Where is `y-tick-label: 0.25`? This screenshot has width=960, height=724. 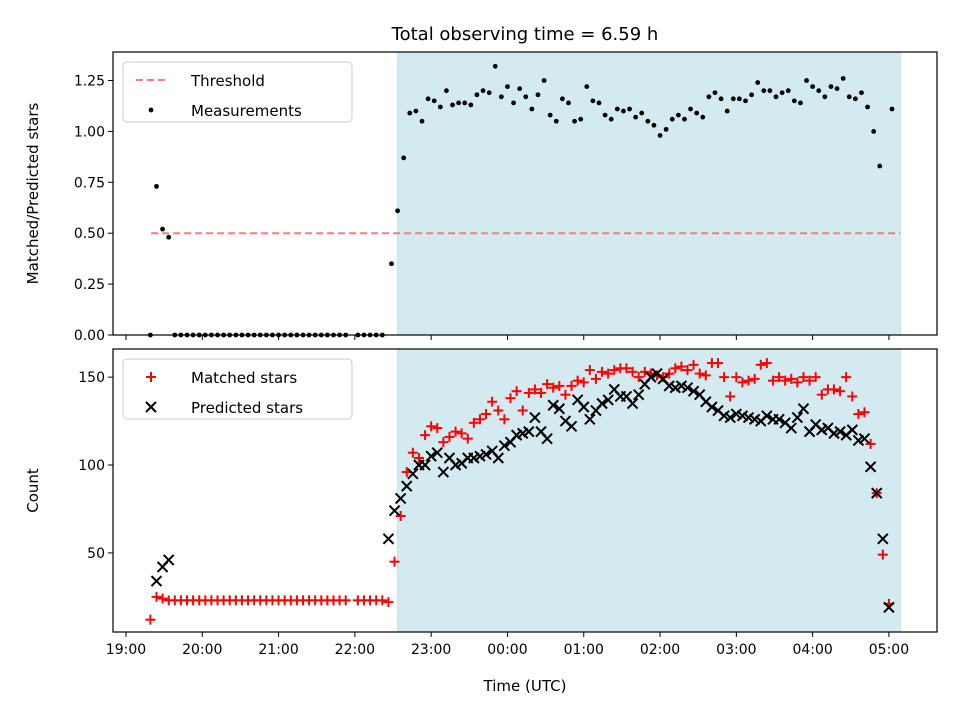
y-tick-label: 0.25 is located at coordinates (89, 285).